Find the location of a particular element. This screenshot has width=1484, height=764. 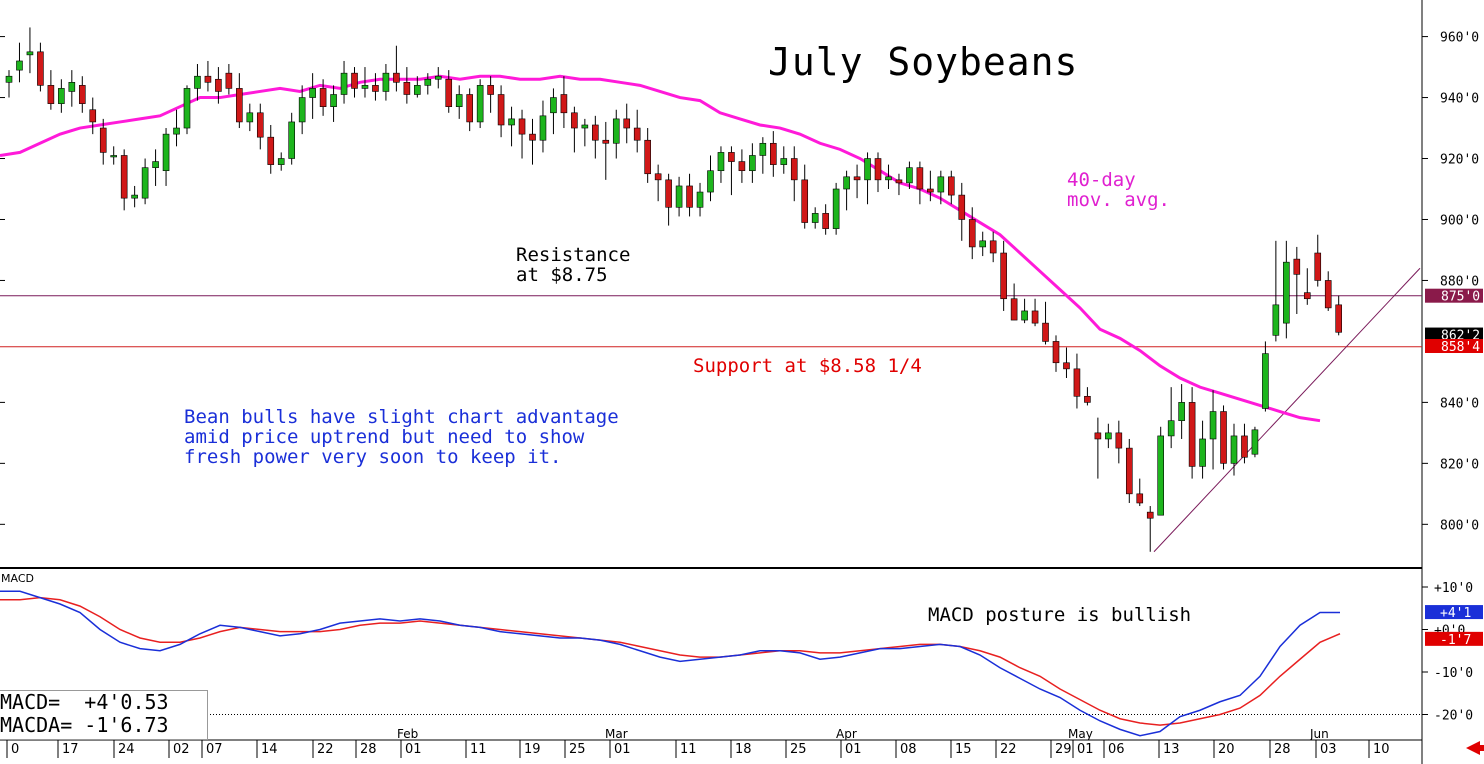

resistance-annotation: Resistance at $8.75 is located at coordinates (573, 265).